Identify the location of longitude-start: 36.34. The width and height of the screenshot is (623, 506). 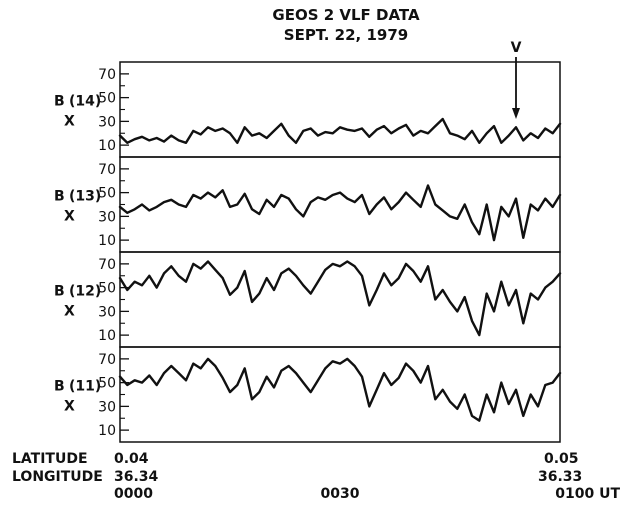
(136, 477).